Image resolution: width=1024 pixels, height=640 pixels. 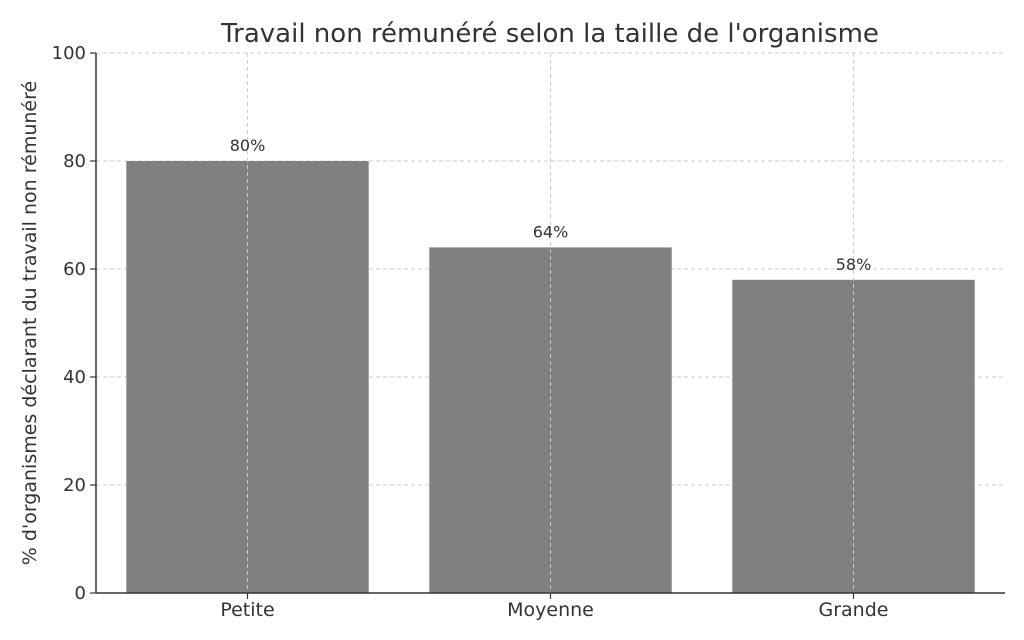 What do you see at coordinates (74, 269) in the screenshot?
I see `y-tick-label: 60` at bounding box center [74, 269].